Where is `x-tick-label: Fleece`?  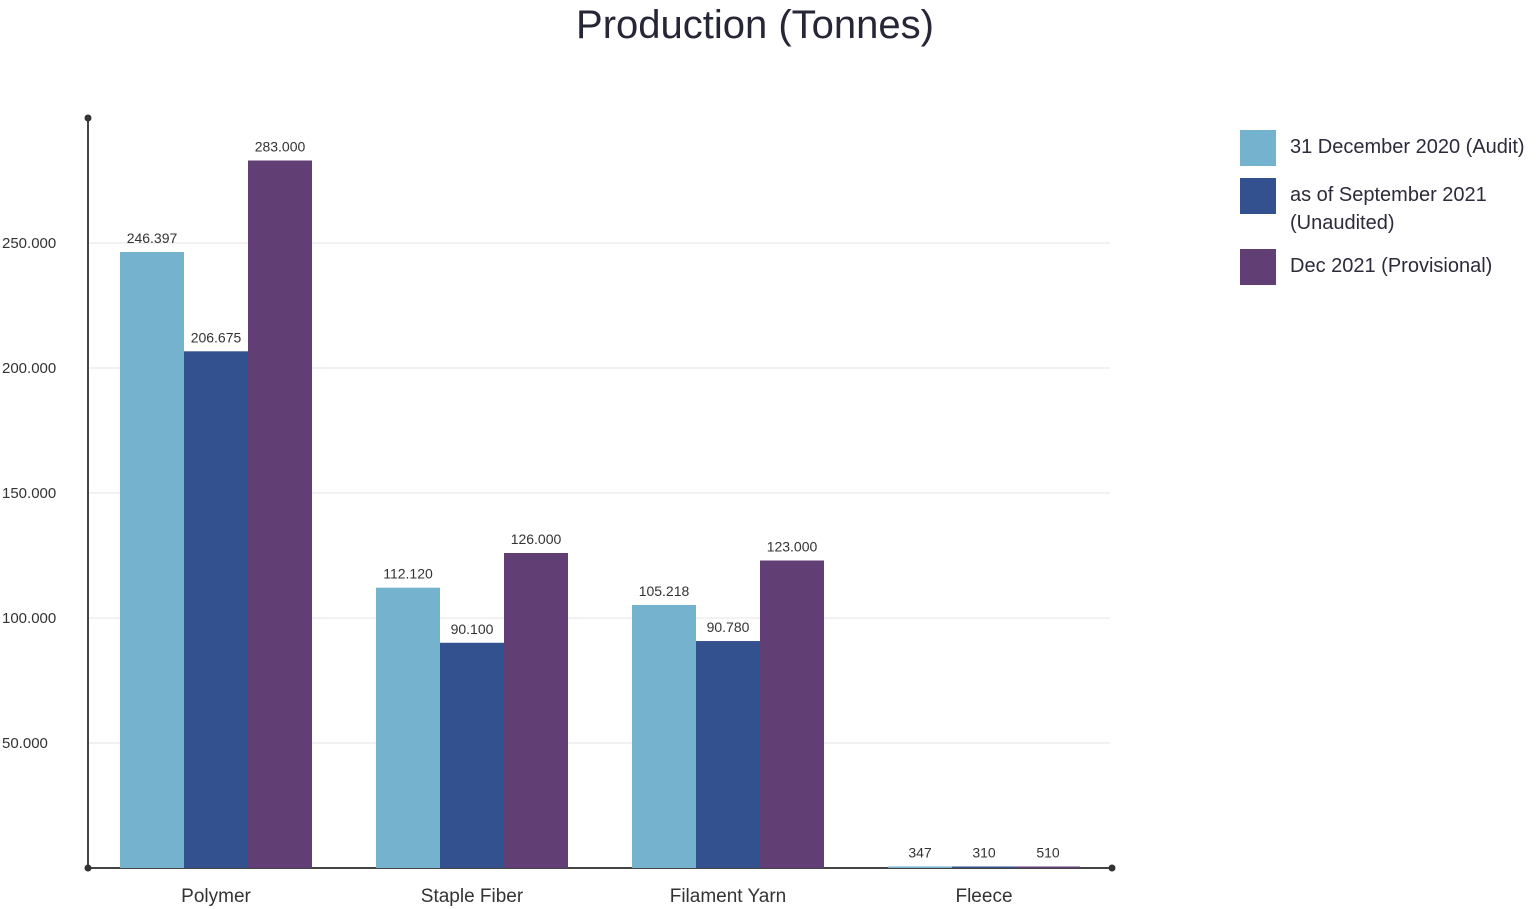
x-tick-label: Fleece is located at coordinates (983, 896).